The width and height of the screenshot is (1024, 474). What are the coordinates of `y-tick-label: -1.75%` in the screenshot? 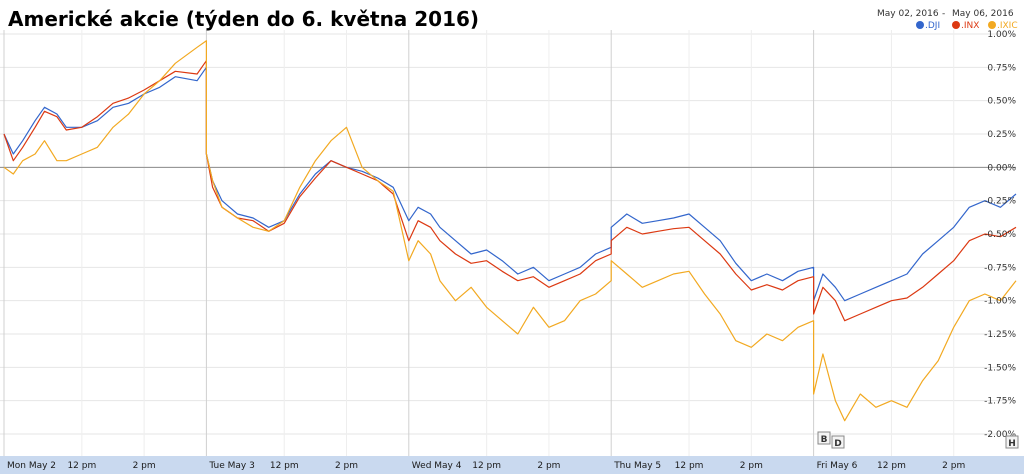 It's located at (1000, 402).